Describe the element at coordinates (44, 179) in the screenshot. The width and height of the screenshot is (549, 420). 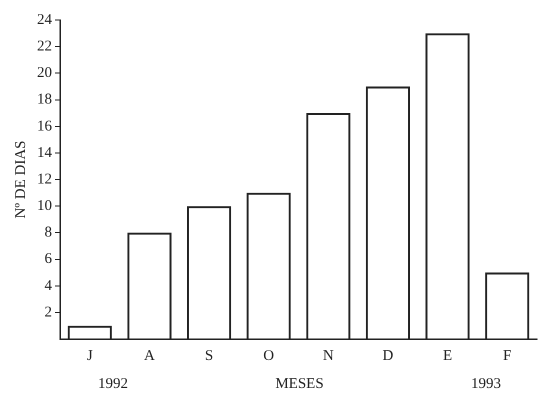
I see `y-tick-label: 12` at that location.